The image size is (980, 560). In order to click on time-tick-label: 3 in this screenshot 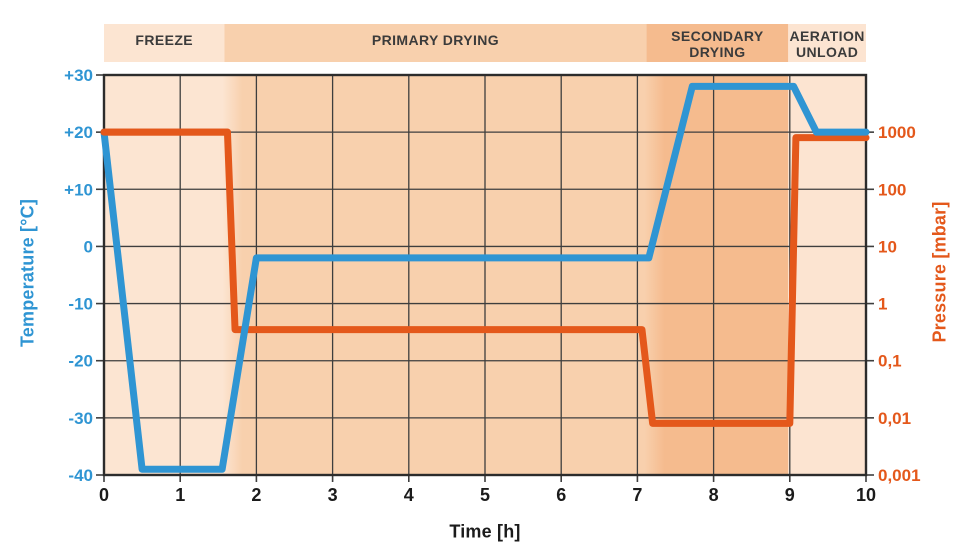, I will do `click(333, 495)`.